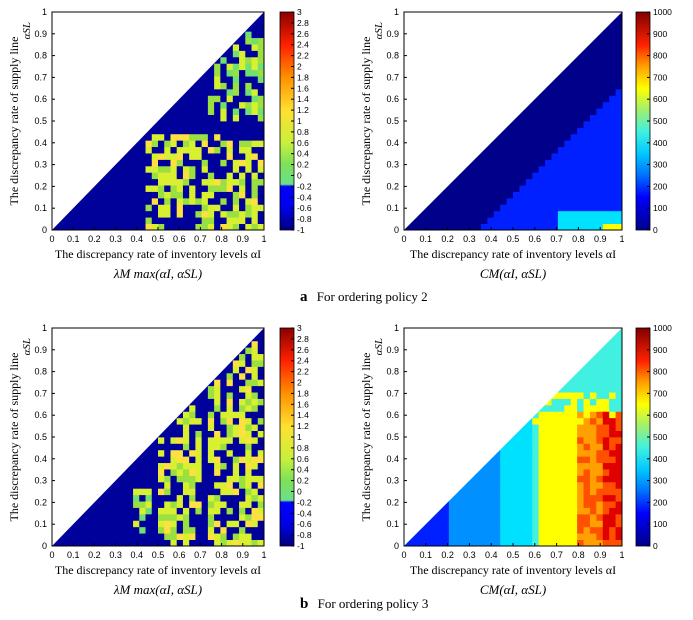  What do you see at coordinates (513, 273) in the screenshot?
I see `panel-subtitle: CM(αI, αSL)` at bounding box center [513, 273].